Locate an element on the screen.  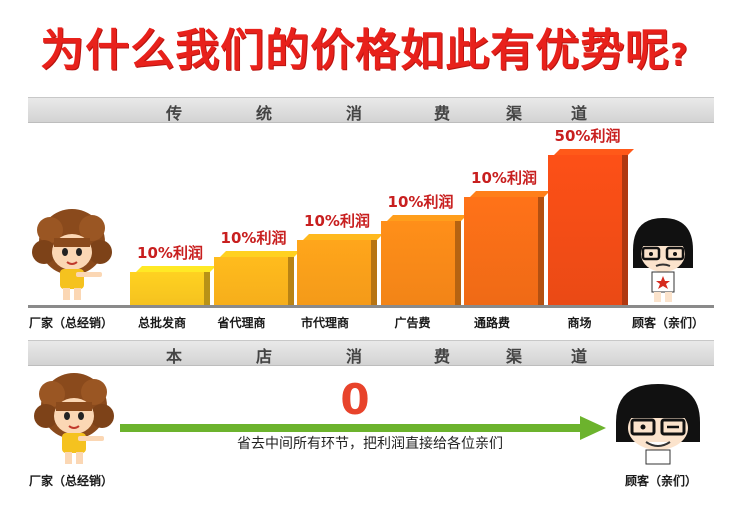
band-char: 店 is located at coordinates (263, 356).